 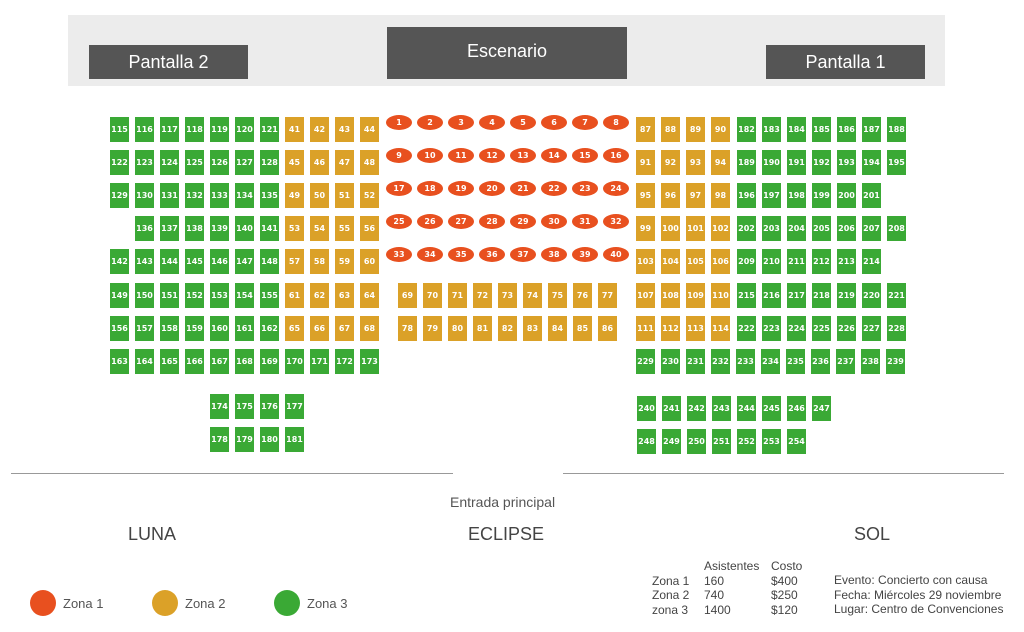 I want to click on seat-98: 98, so click(x=720, y=195).